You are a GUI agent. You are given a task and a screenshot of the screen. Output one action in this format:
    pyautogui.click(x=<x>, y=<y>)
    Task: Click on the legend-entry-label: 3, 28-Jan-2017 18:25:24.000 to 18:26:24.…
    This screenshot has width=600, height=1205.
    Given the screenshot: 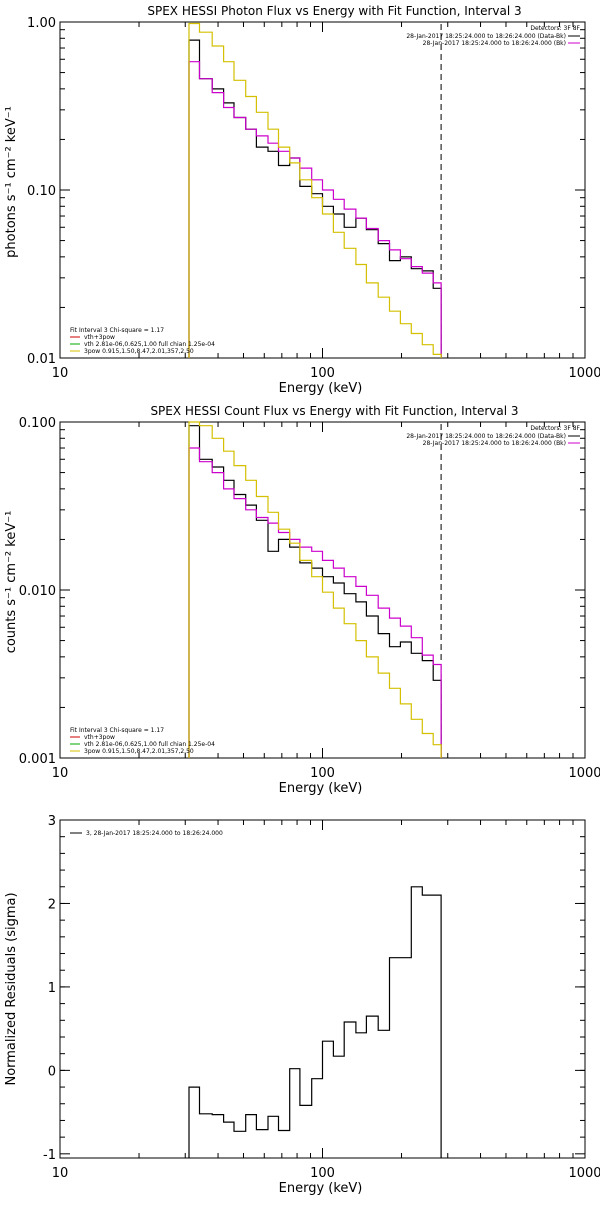 What is the action you would take?
    pyautogui.click(x=154, y=833)
    